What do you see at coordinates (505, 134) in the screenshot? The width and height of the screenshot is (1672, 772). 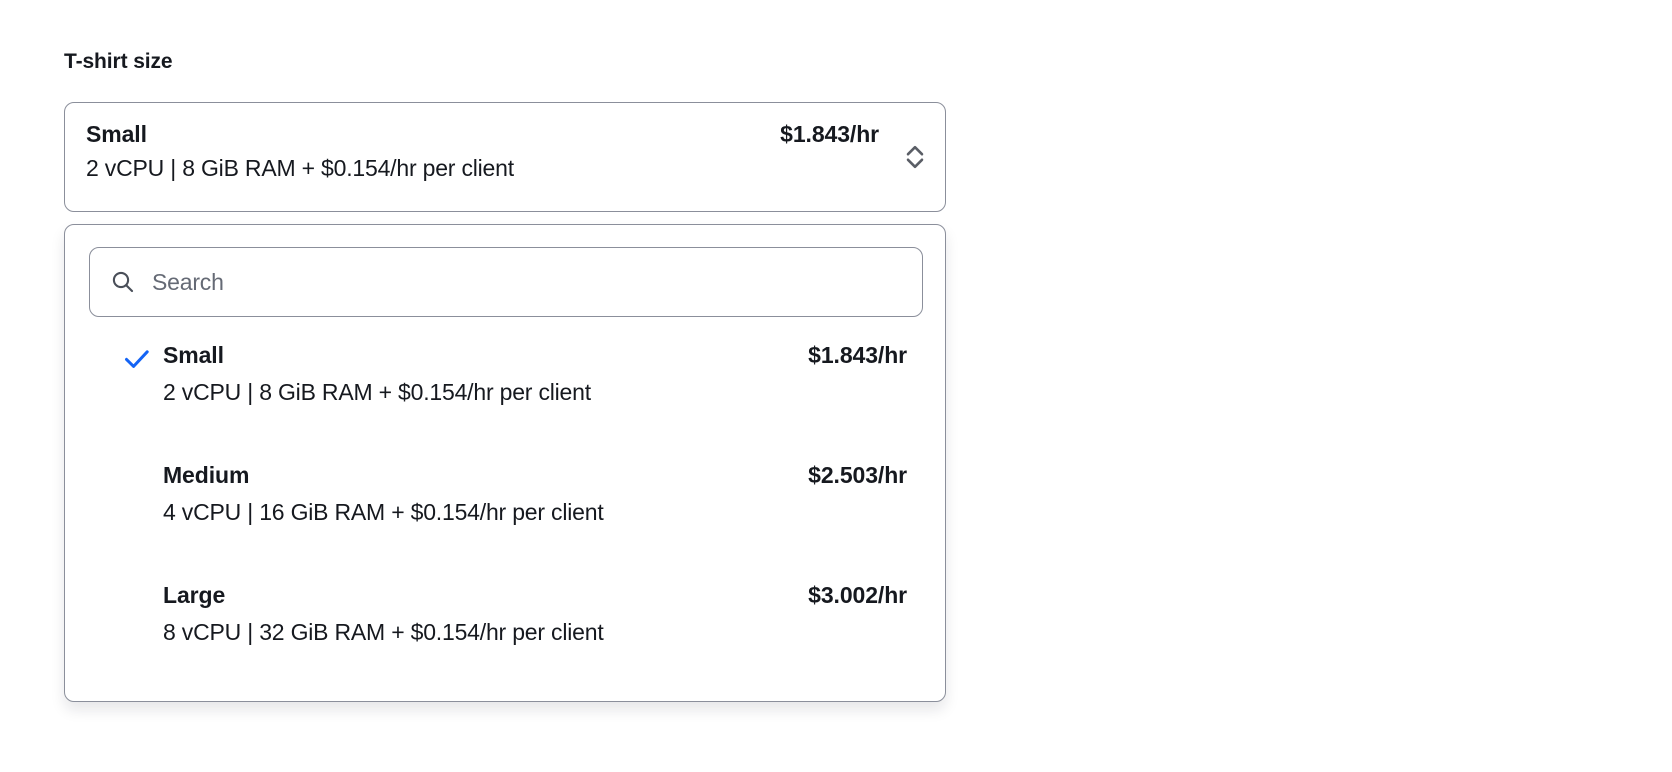 I see `trigger-primary-row: Small $1.843/hr` at bounding box center [505, 134].